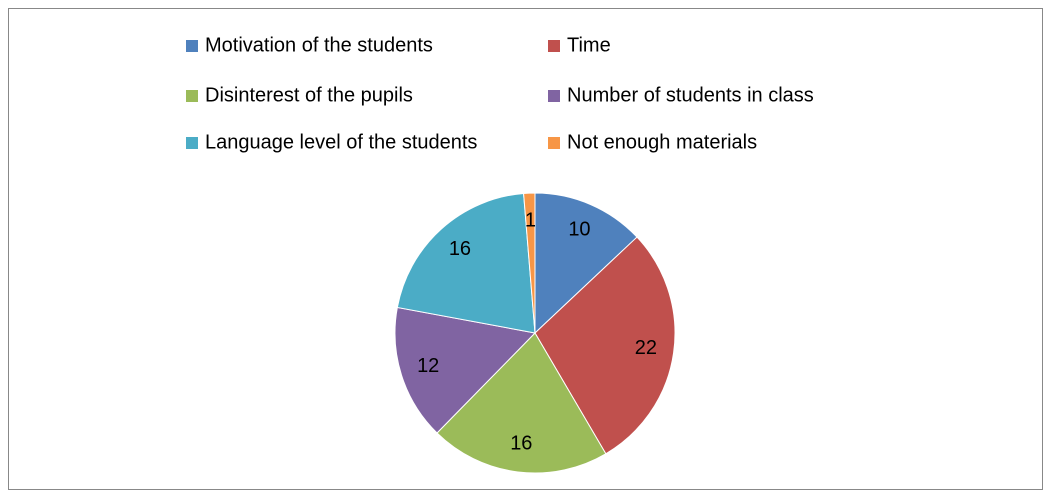 Image resolution: width=1051 pixels, height=498 pixels. What do you see at coordinates (690, 95) in the screenshot?
I see `legend-label: Number of students in class` at bounding box center [690, 95].